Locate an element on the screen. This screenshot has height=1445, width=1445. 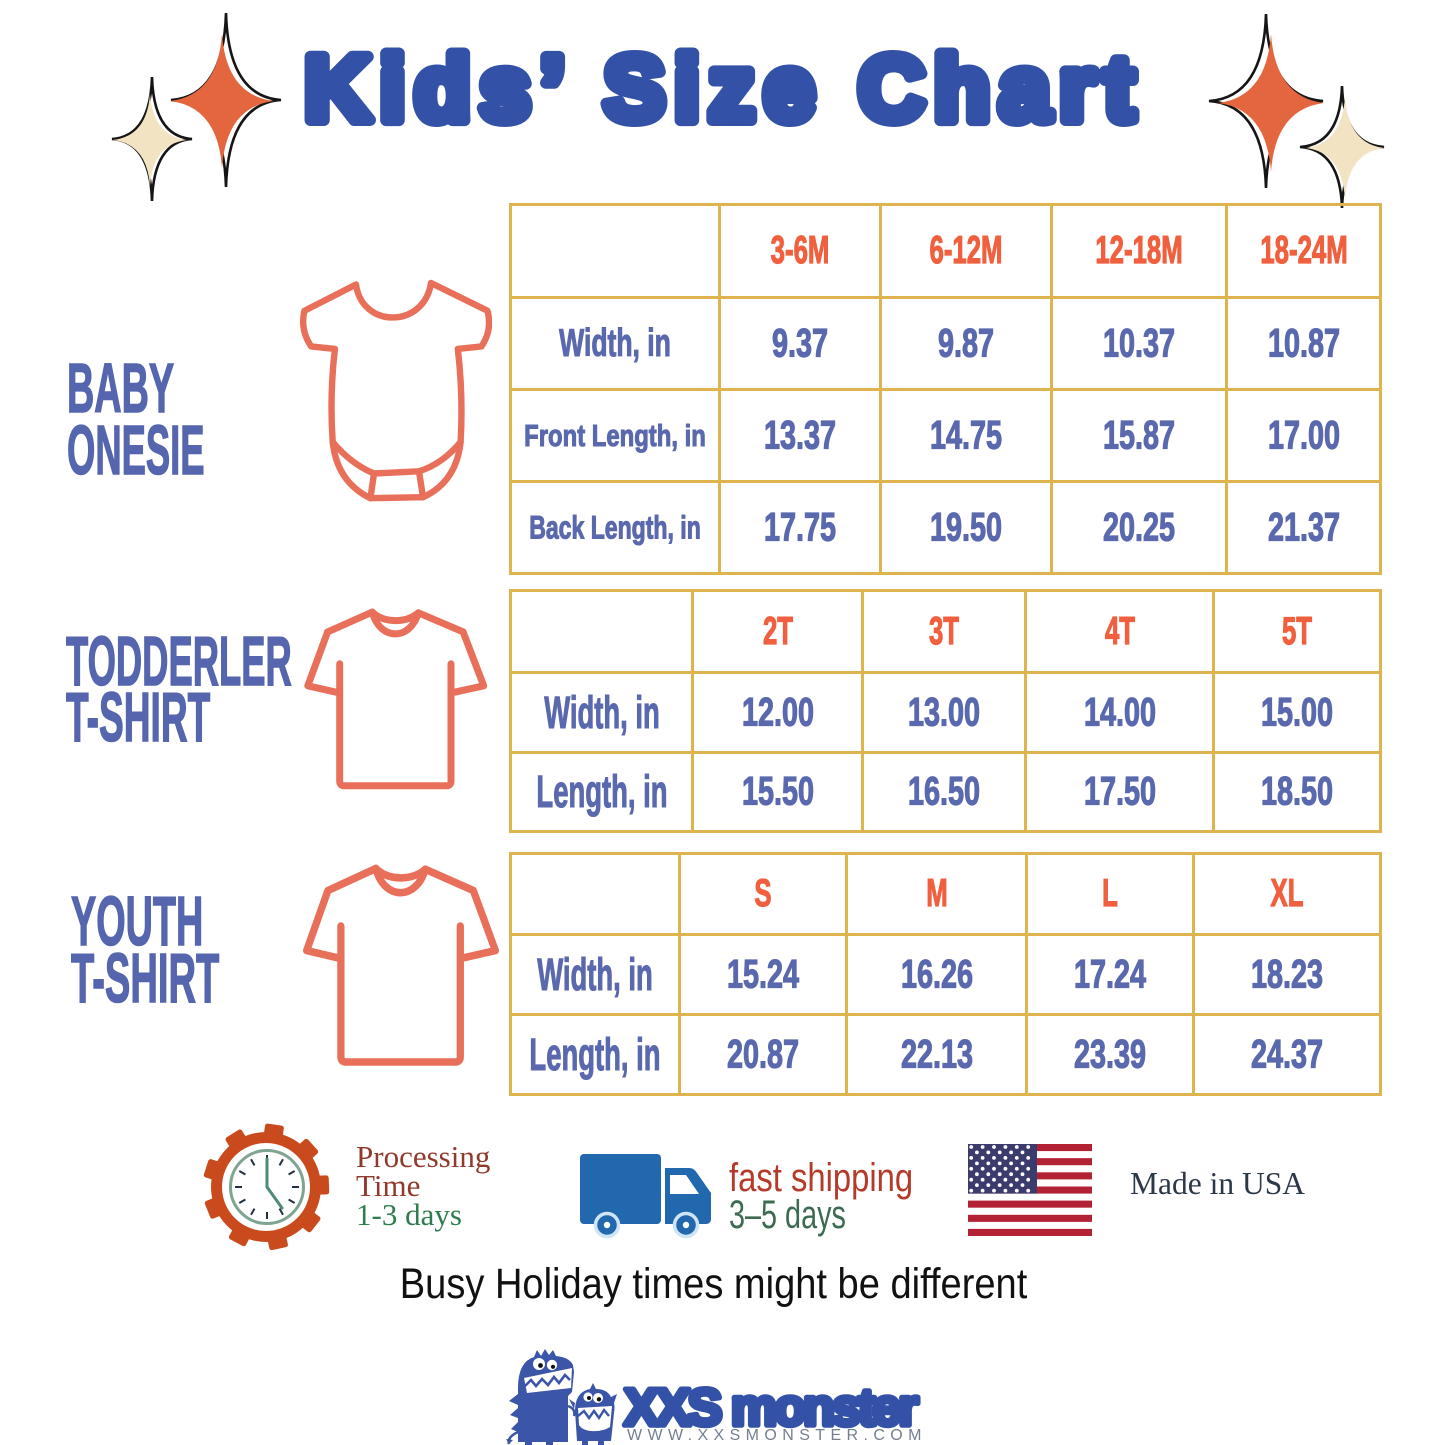
svg-text: XXS monster is located at coordinates (771, 1408).